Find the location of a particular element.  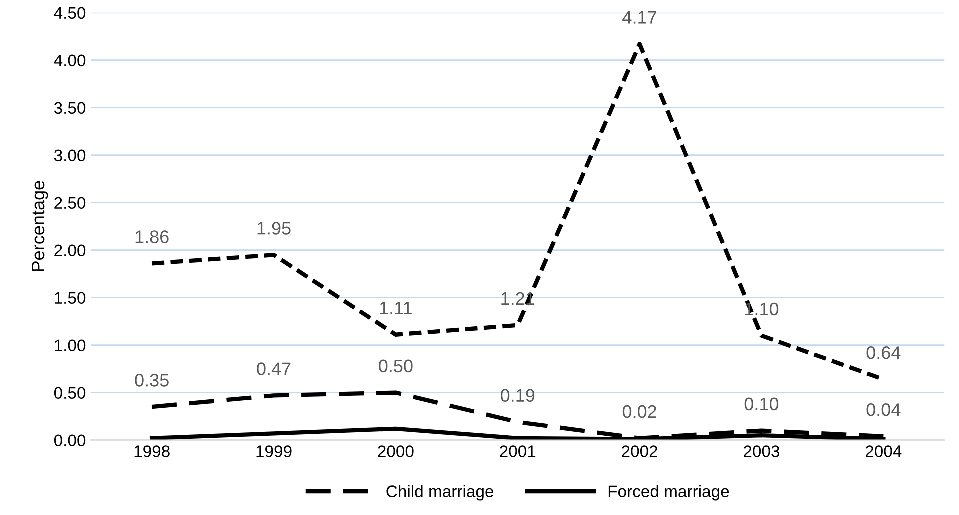

data-label: 4.17 is located at coordinates (639, 17).